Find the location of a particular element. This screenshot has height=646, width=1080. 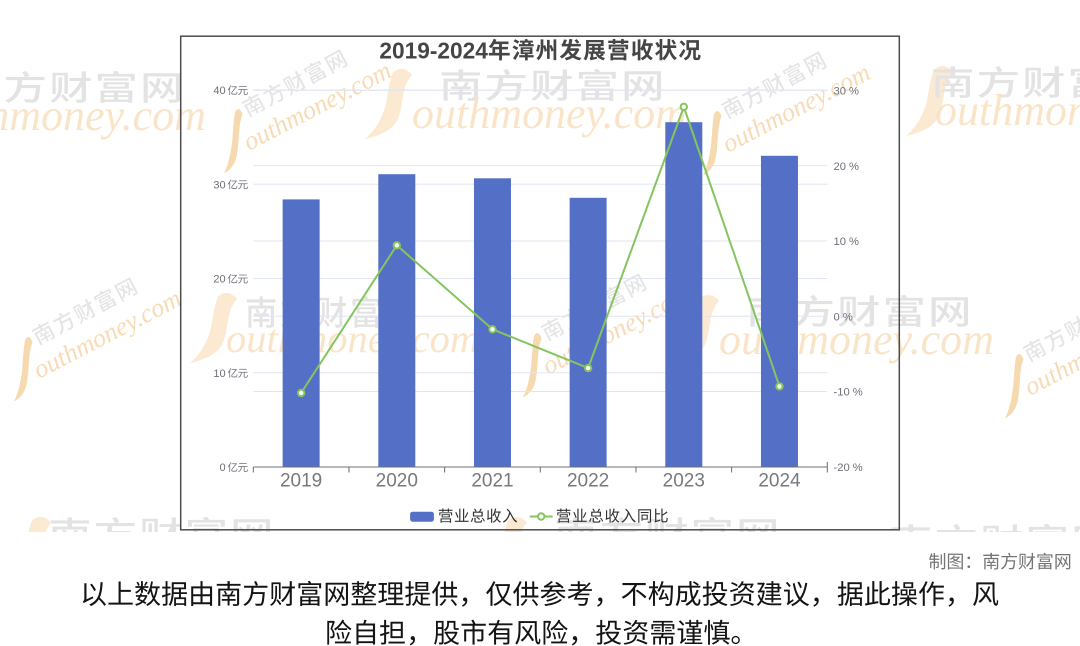

svg-text: -20 % is located at coordinates (848, 468).